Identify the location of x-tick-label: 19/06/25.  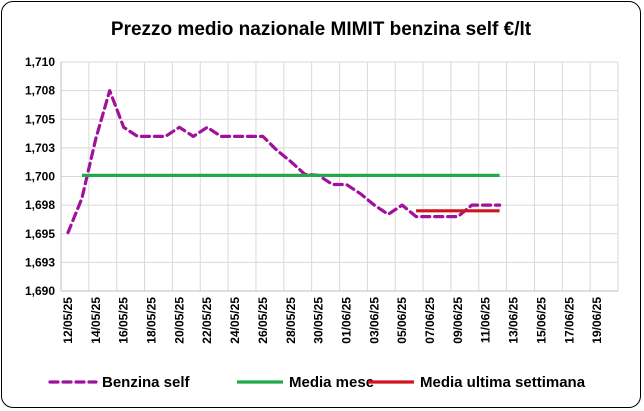
(597, 320).